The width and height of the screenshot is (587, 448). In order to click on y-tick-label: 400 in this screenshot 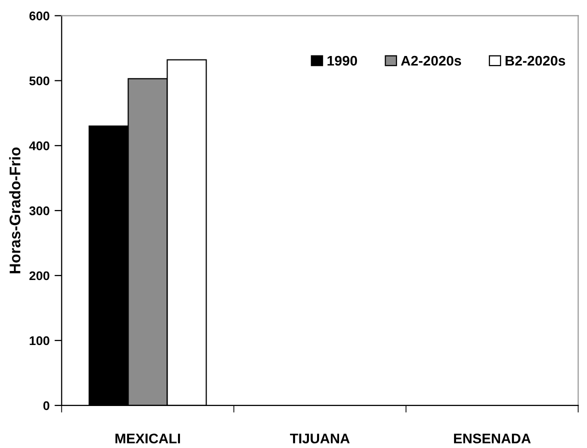, I will do `click(39, 145)`.